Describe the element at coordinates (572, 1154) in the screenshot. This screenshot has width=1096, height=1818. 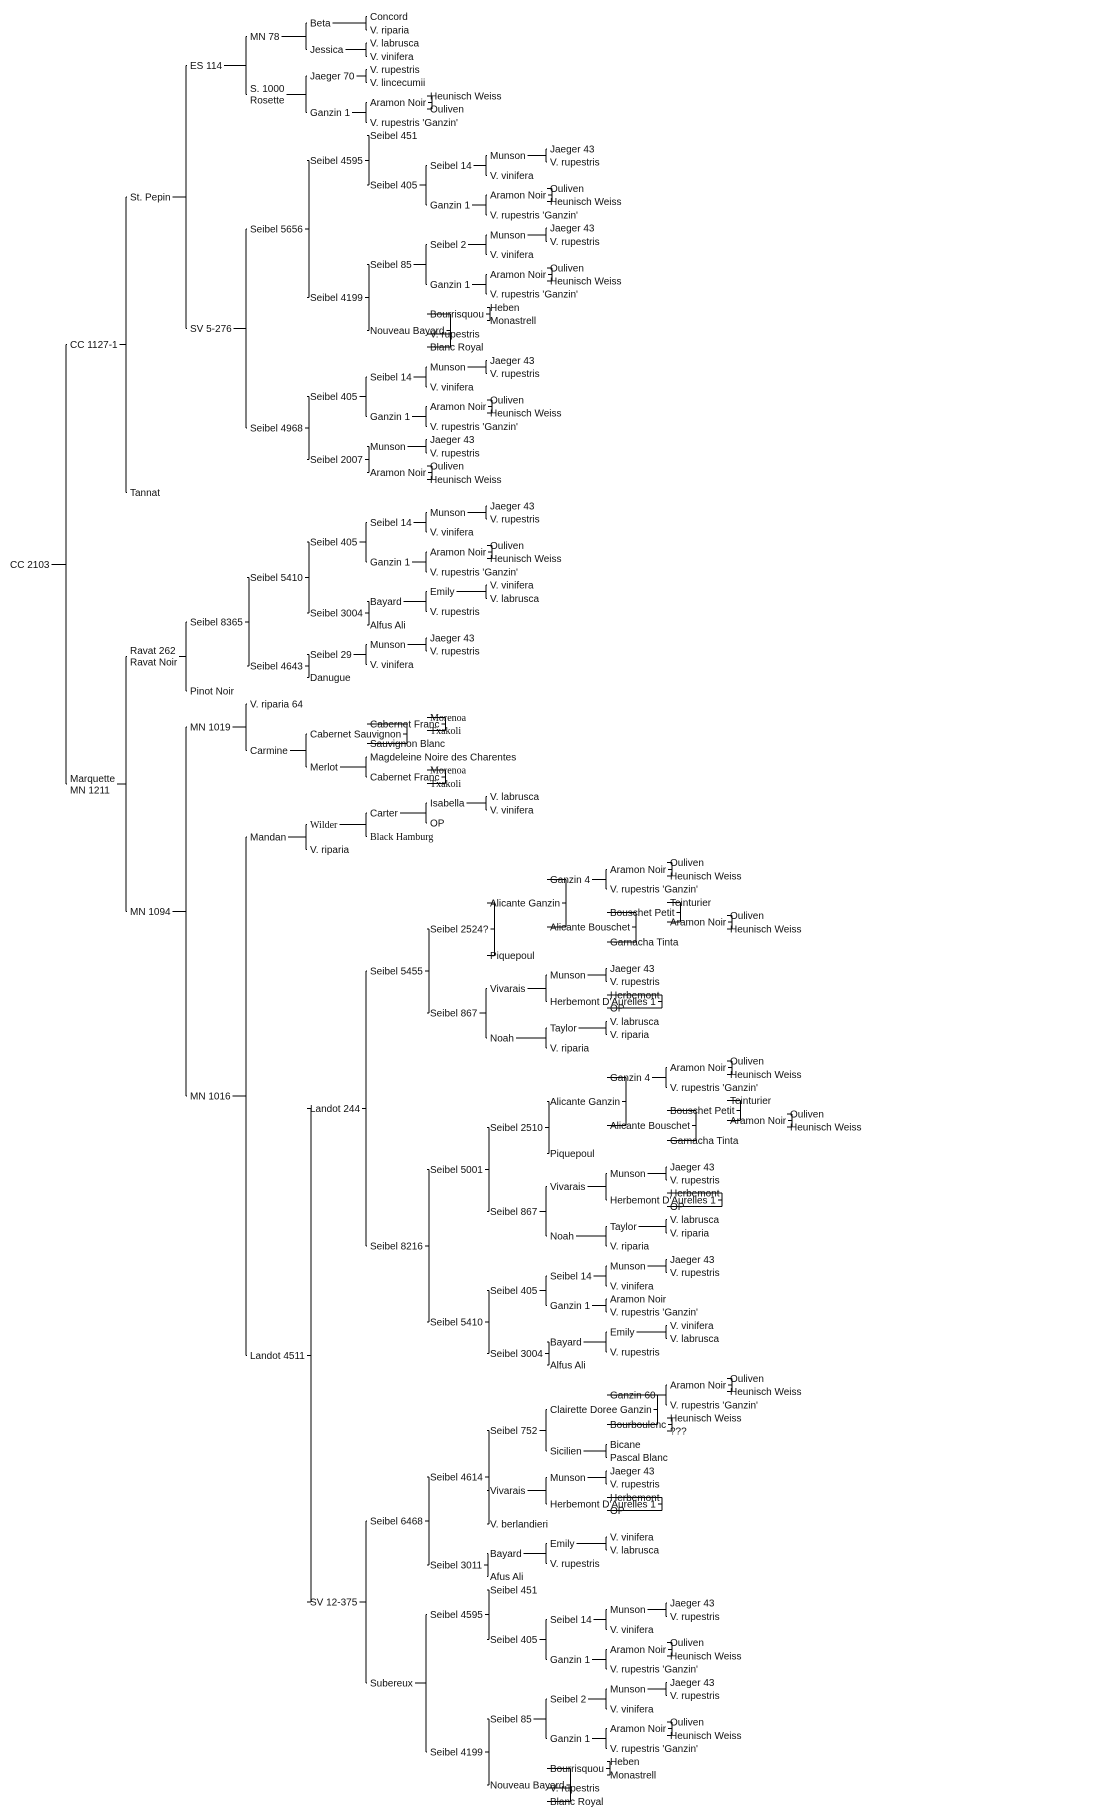
I see `node-piquepoul: Piquepoul` at that location.